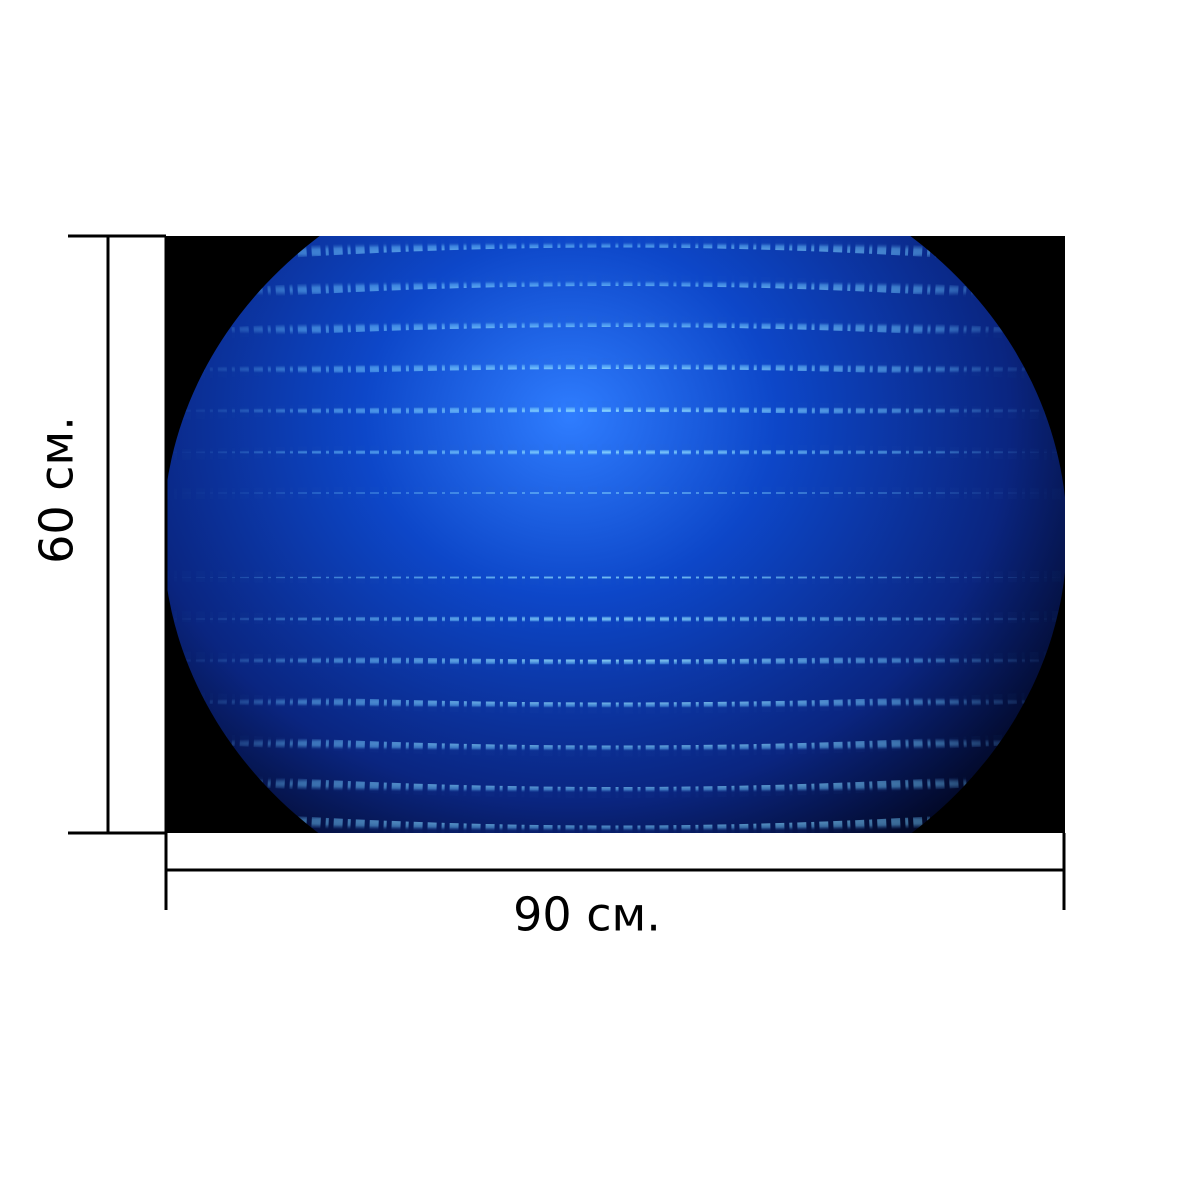 The width and height of the screenshot is (1200, 1200). I want to click on height-label: 60 см., so click(57, 490).